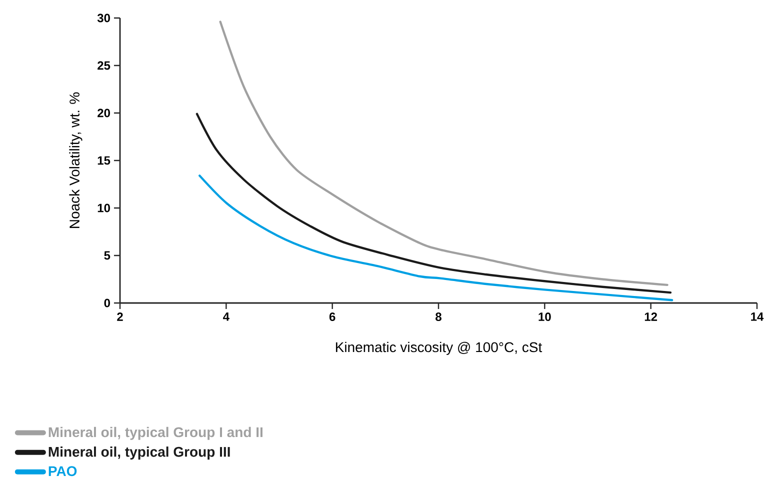 The image size is (767, 501). Describe the element at coordinates (120, 316) in the screenshot. I see `x-tick-label: 2` at that location.